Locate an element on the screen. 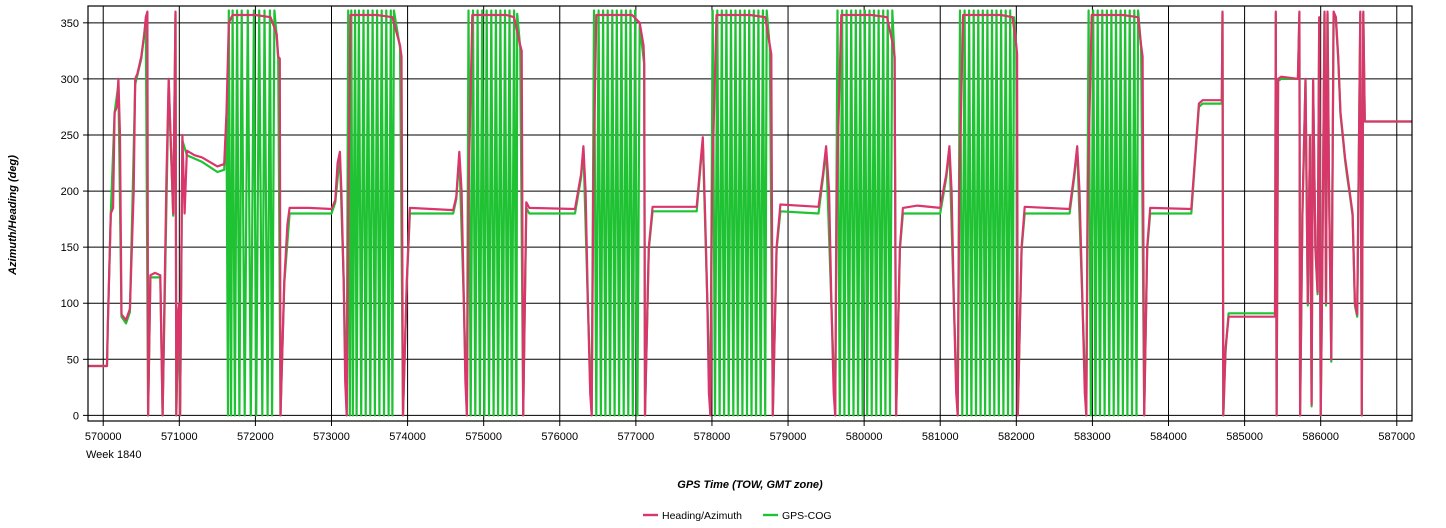 The height and width of the screenshot is (528, 1446). x-tick-label: 573000 is located at coordinates (331, 437).